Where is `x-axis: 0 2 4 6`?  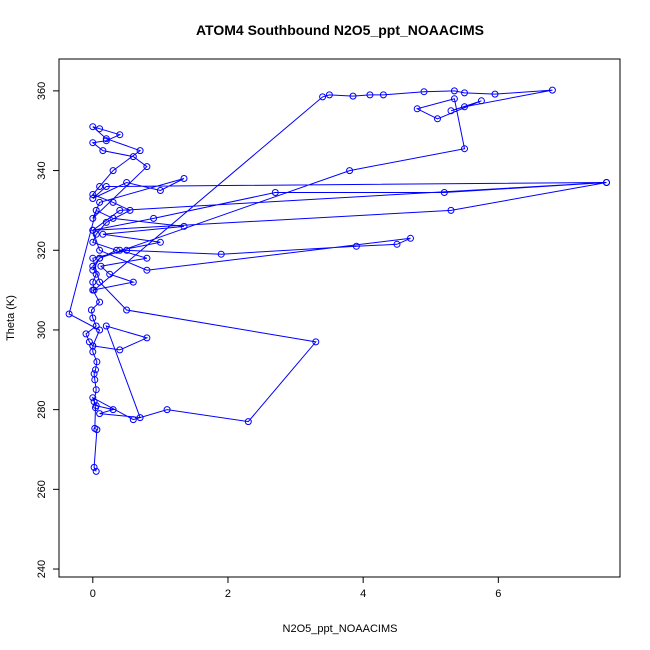
x-axis: 0 2 4 6 is located at coordinates (295, 588).